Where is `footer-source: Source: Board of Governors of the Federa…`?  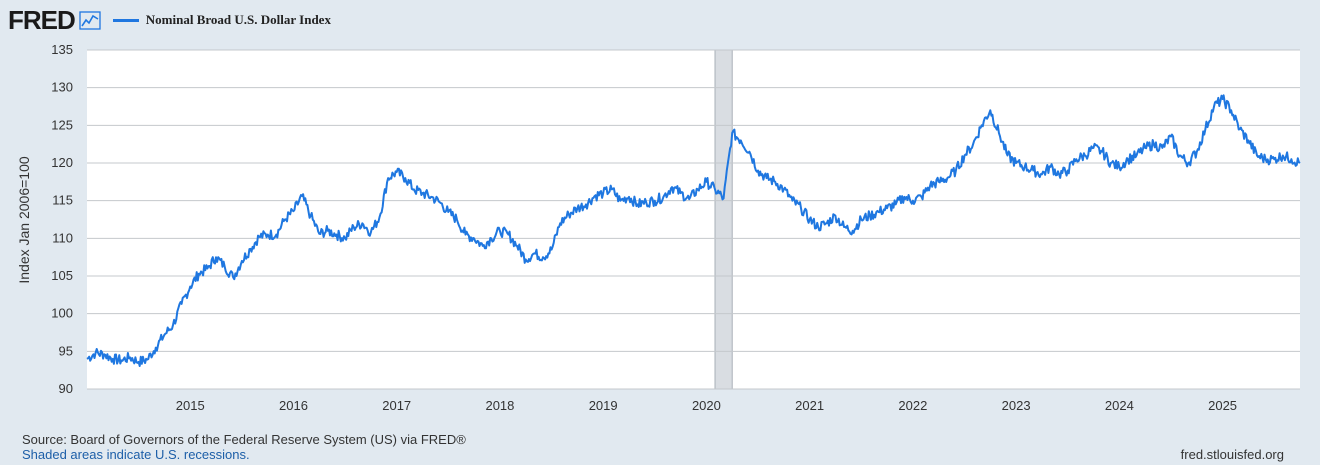 footer-source: Source: Board of Governors of the Federa… is located at coordinates (244, 447).